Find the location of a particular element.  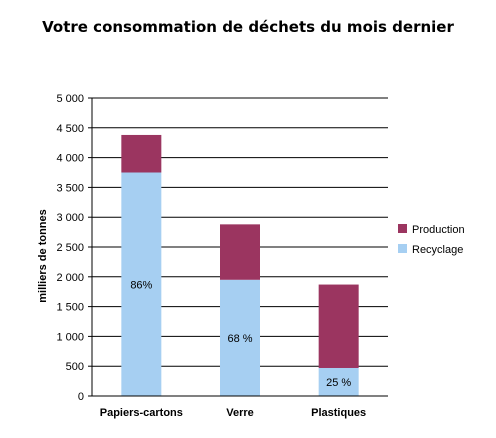

data-label: 25 % is located at coordinates (338, 383).